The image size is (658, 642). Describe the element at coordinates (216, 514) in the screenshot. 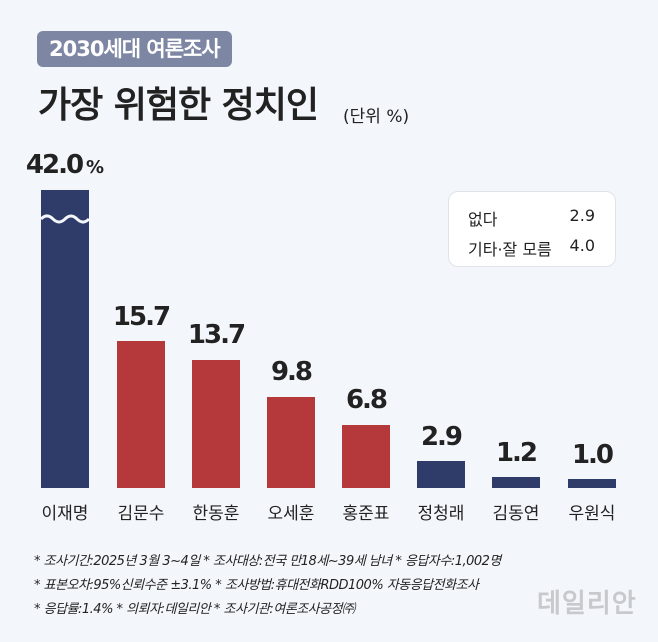

I see `bar-label: 한동훈` at that location.